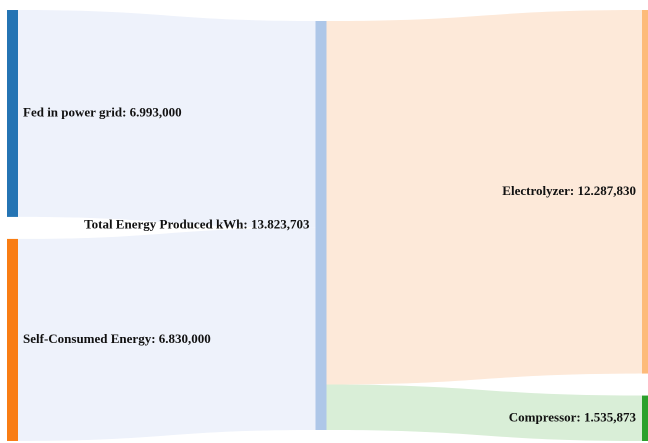  What do you see at coordinates (117, 338) in the screenshot?
I see `node-label: Self-Consumed Energy: 6.830,000` at bounding box center [117, 338].